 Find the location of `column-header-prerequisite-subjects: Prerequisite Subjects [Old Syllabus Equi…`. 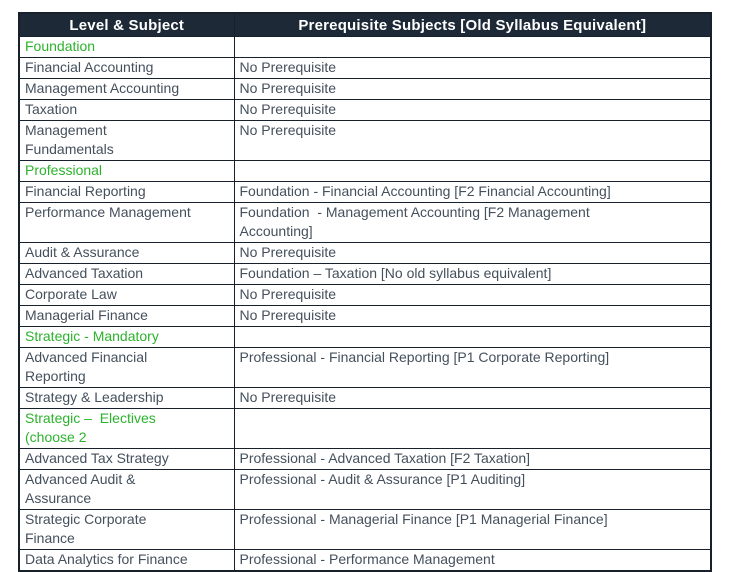

column-header-prerequisite-subjects: Prerequisite Subjects [Old Syllabus Equi… is located at coordinates (472, 24).